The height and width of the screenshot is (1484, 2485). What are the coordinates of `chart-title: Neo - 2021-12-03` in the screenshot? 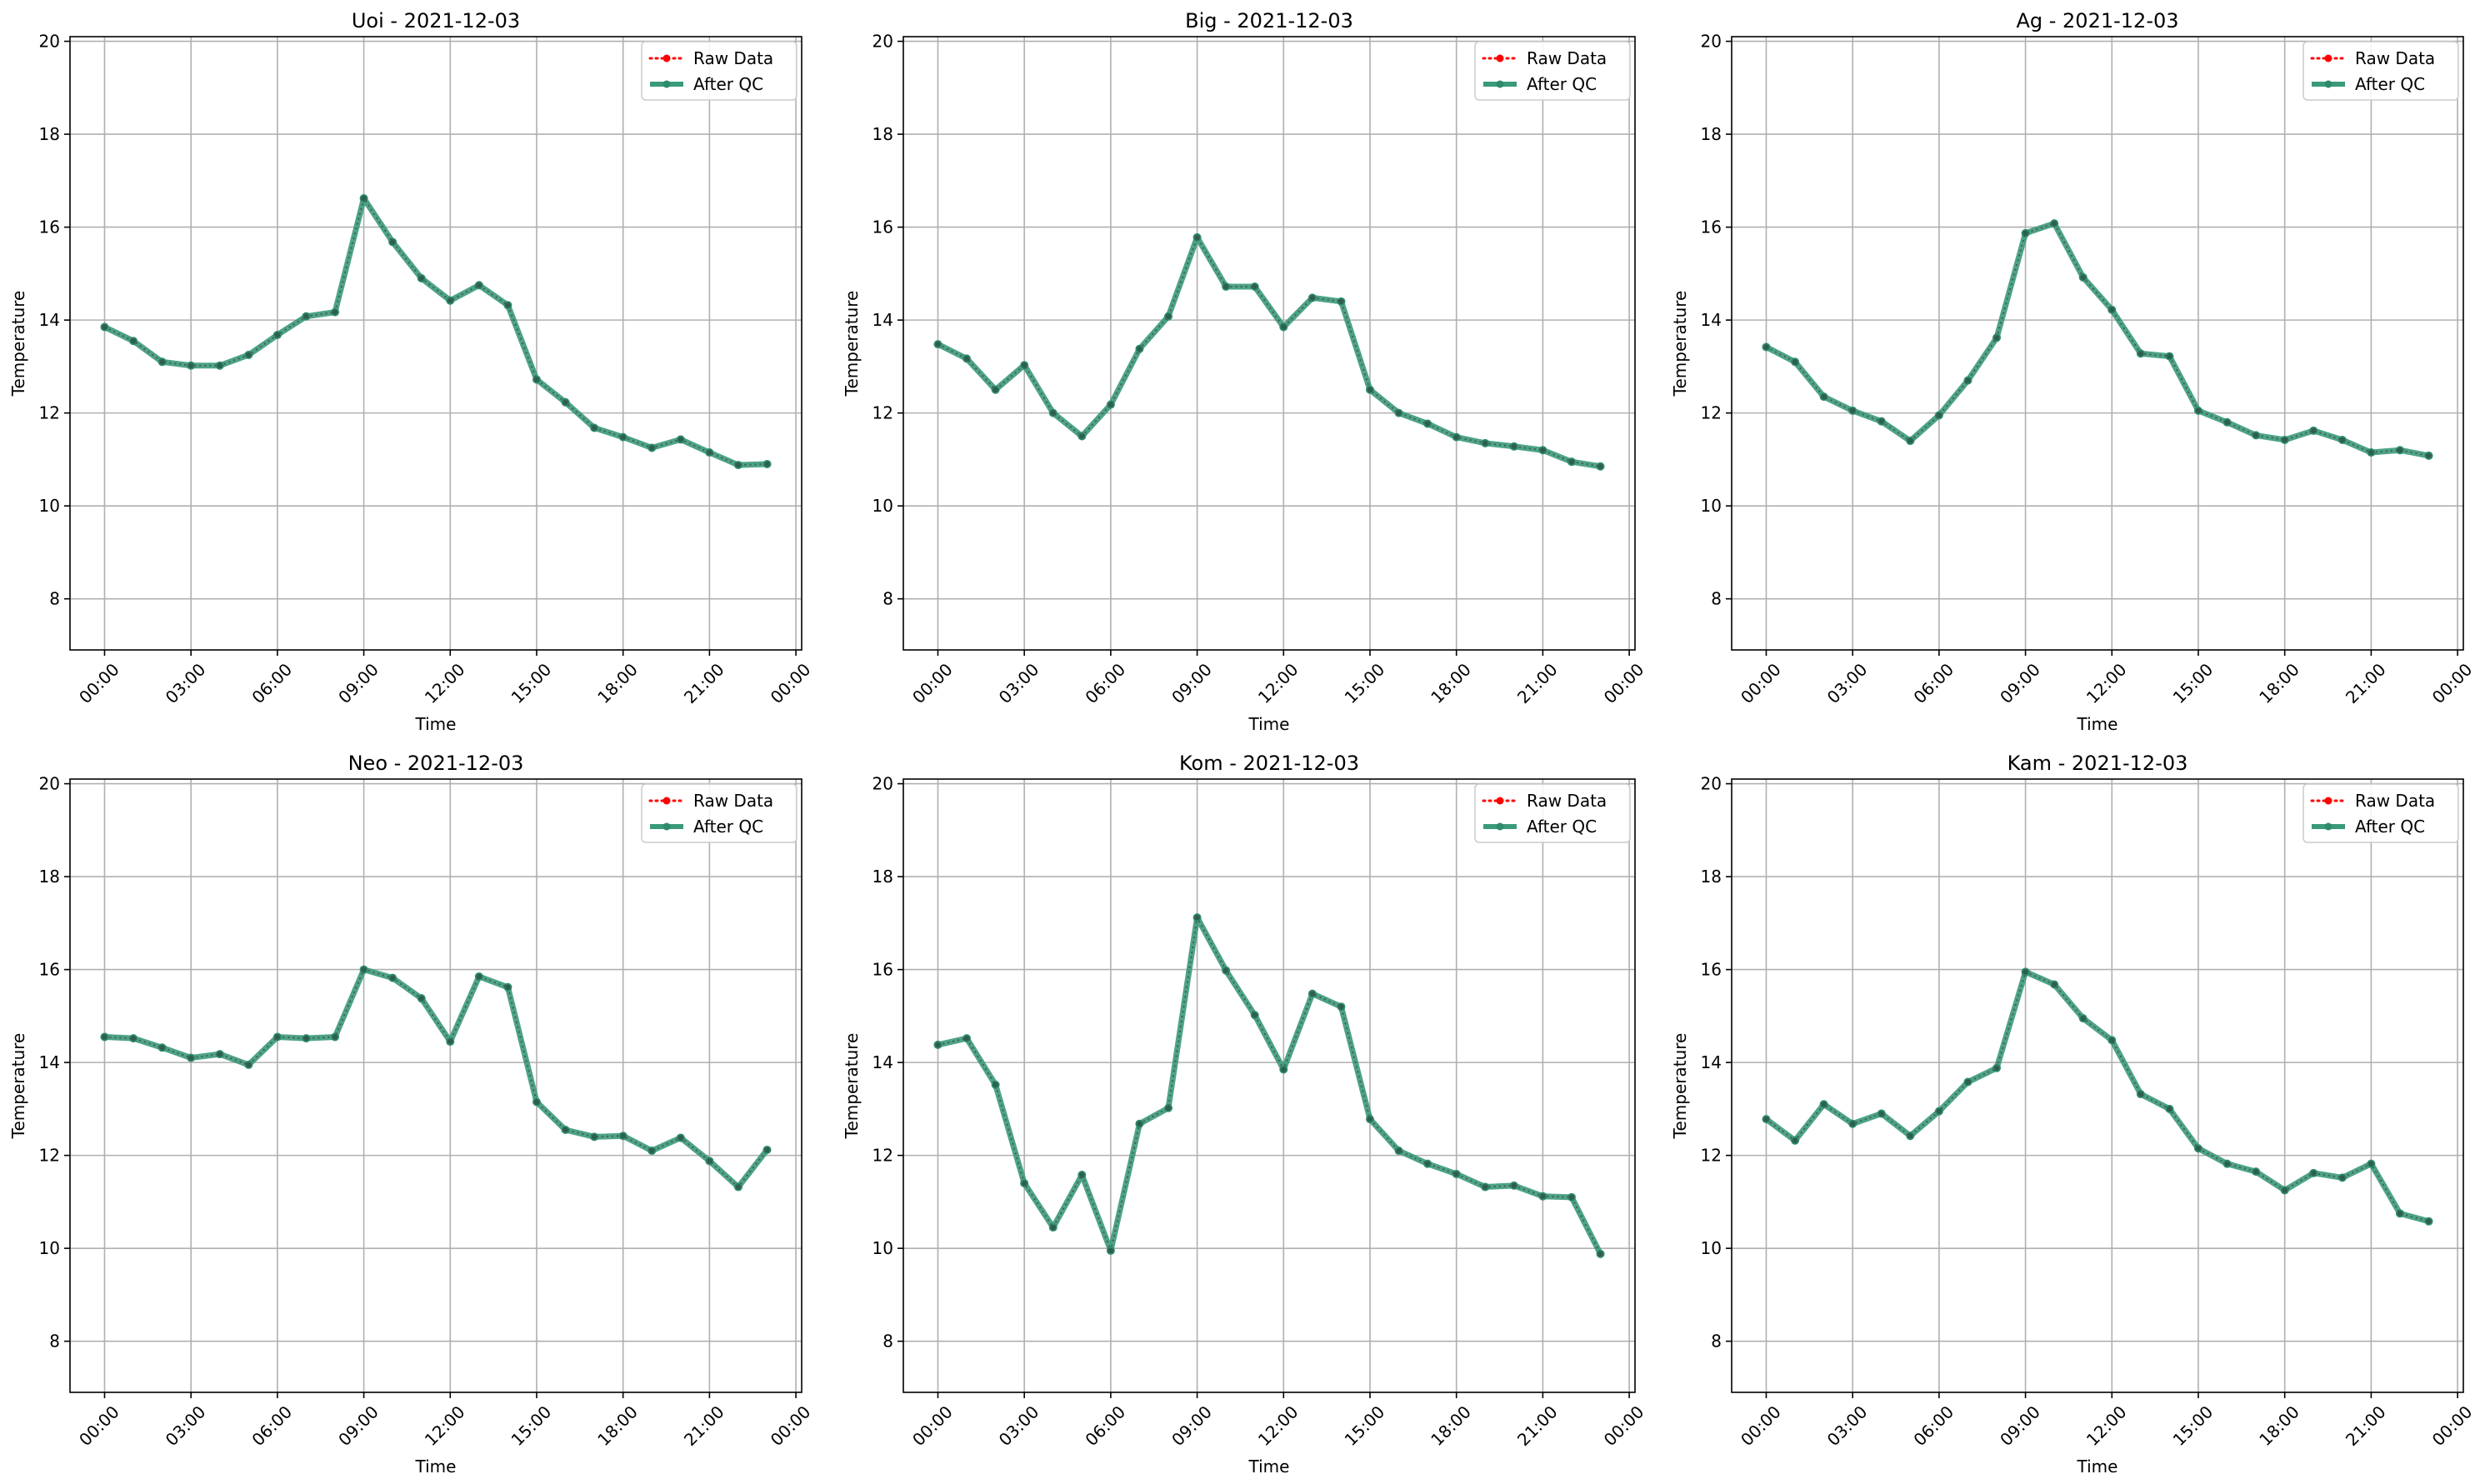 It's located at (436, 764).